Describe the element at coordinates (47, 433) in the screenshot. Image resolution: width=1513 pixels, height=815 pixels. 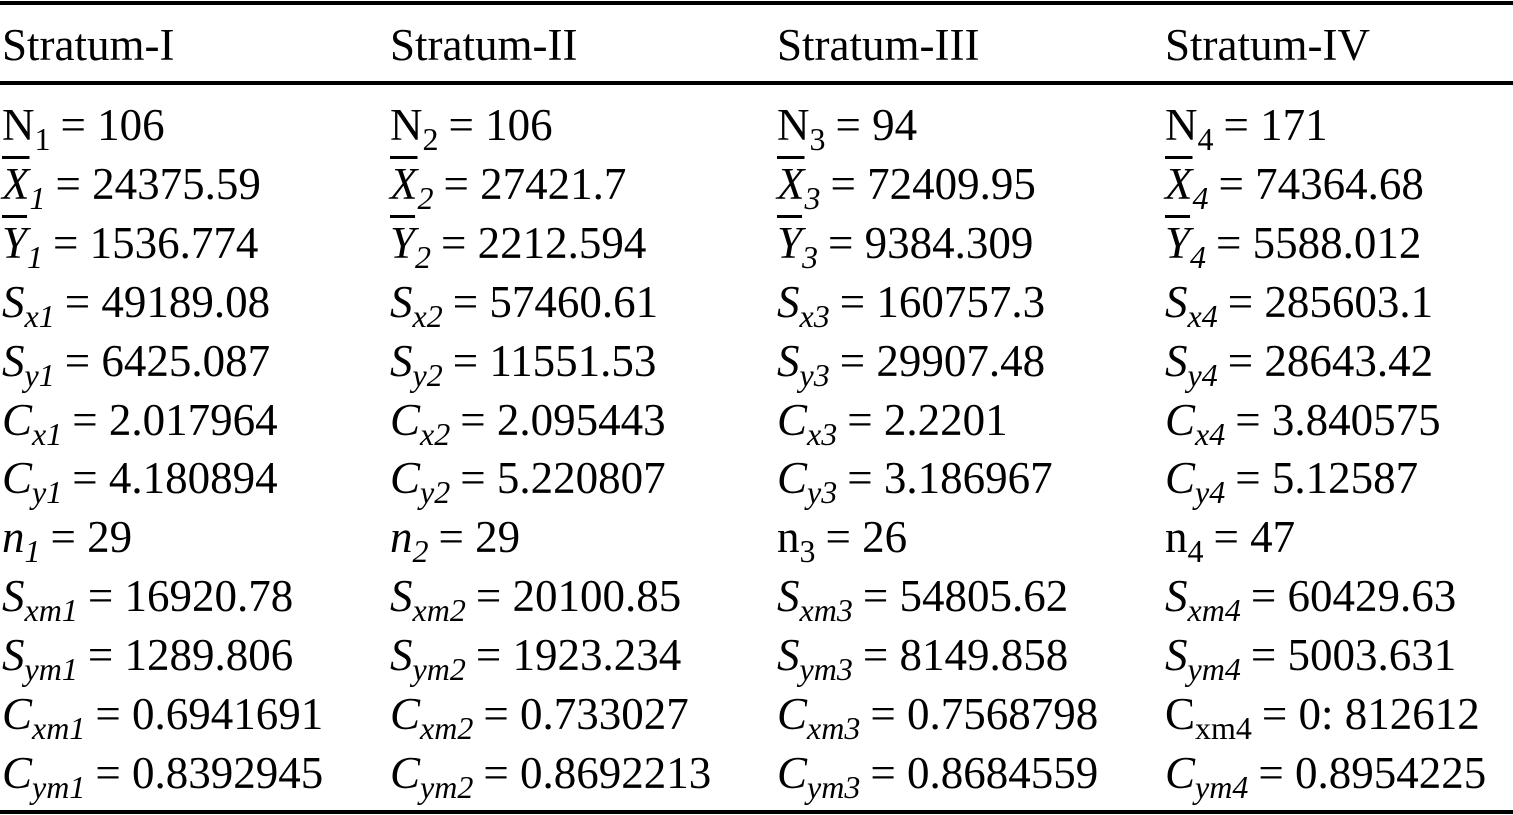
I see `subscript: x1` at that location.